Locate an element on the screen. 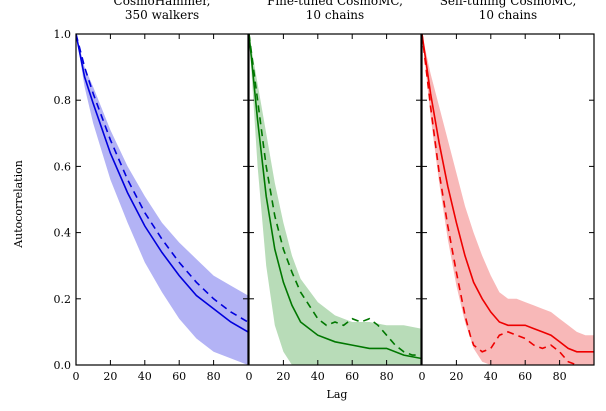 Image resolution: width=606 pixels, height=411 pixels. y-axis-label: Autocorrelation is located at coordinates (18, 204).